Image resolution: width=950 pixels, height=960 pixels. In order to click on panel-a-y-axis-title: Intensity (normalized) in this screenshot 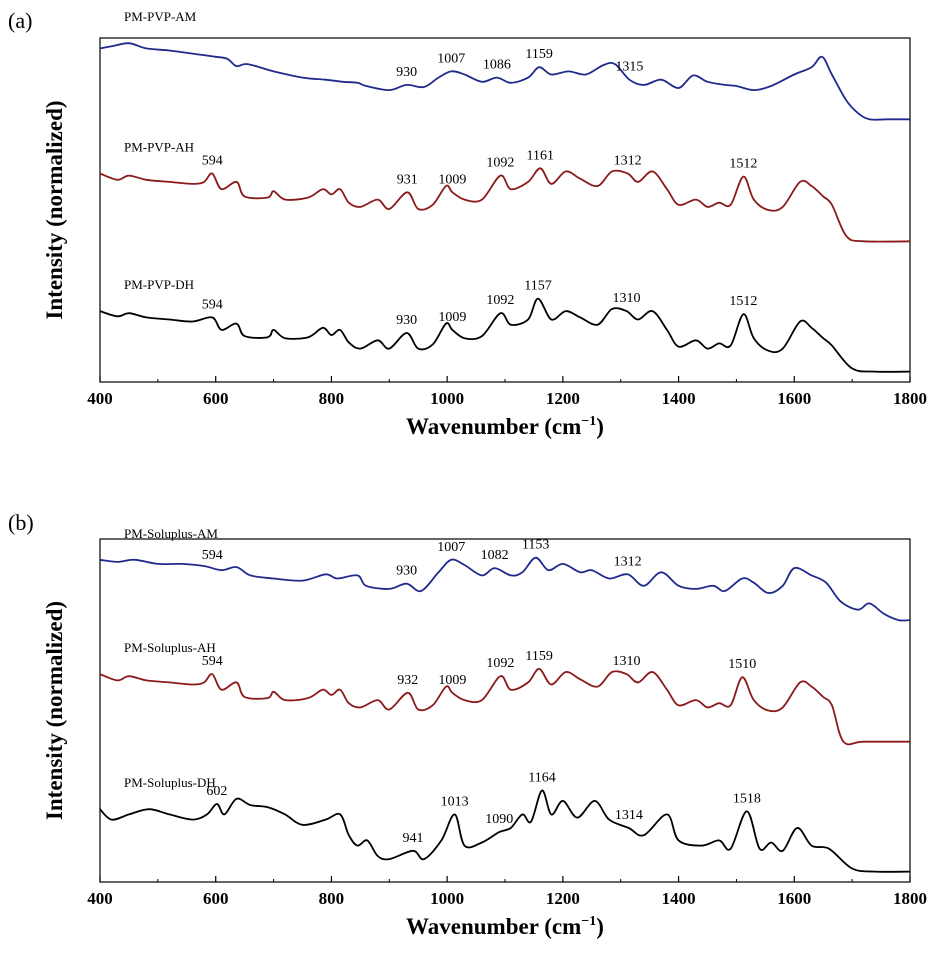, I will do `click(54, 209)`.